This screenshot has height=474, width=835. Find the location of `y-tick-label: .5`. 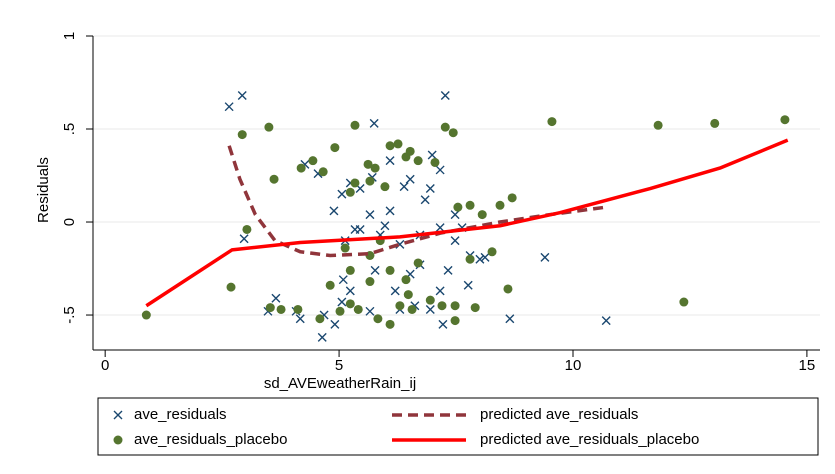

y-tick-label: .5 is located at coordinates (69, 129).